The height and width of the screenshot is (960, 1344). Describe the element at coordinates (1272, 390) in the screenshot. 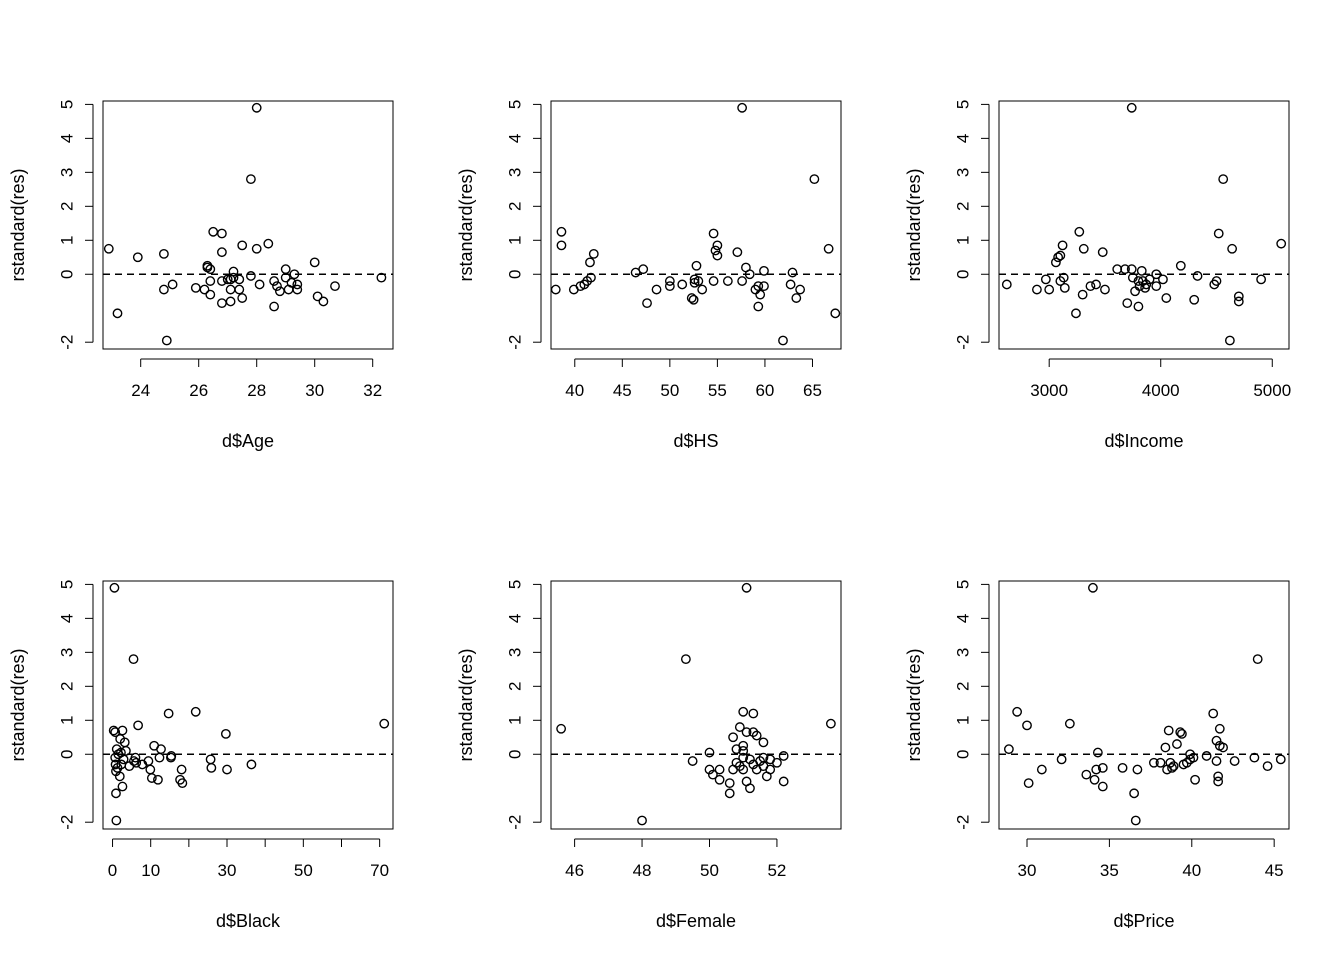

I see `x-tick-label: 5000` at that location.